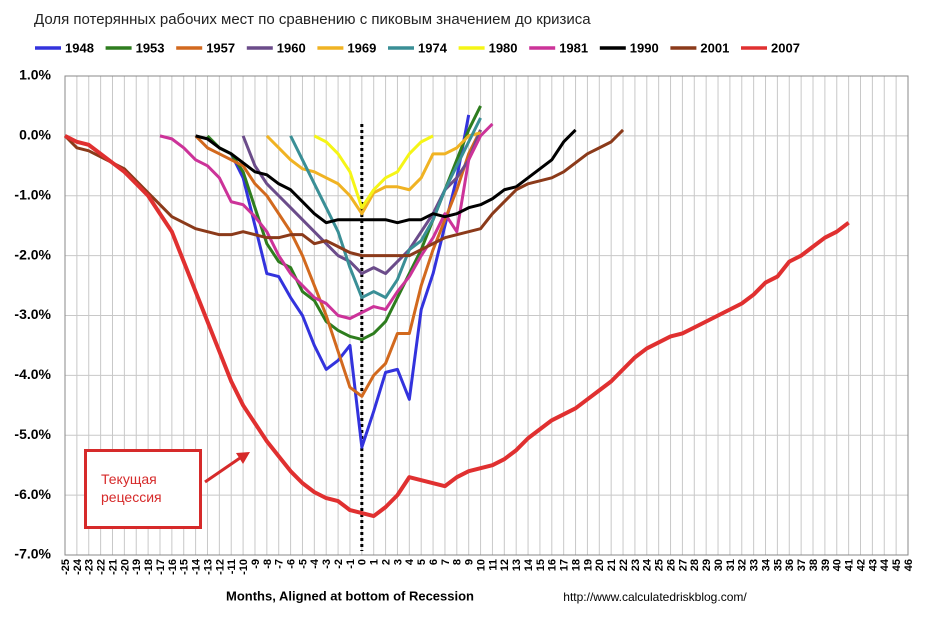 The width and height of the screenshot is (943, 618). Describe the element at coordinates (714, 47) in the screenshot. I see `legend-label: 2001` at that location.